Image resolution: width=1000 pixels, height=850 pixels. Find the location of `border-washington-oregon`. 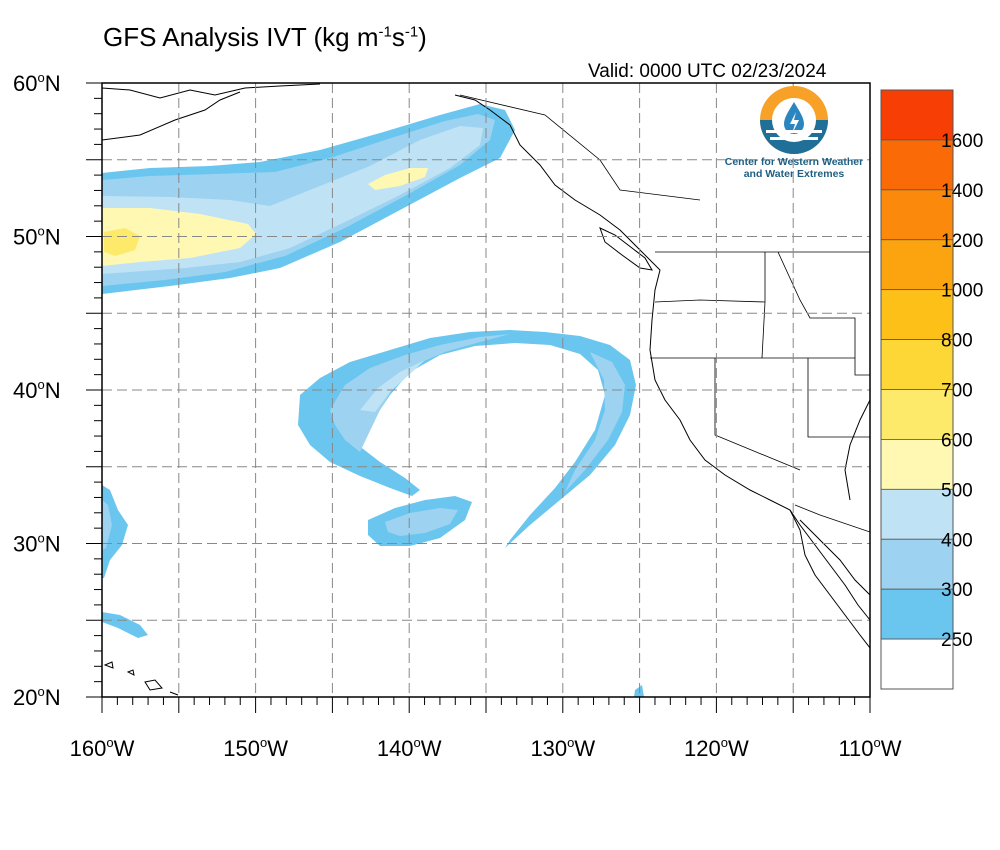

border-washington-oregon is located at coordinates (710, 301).